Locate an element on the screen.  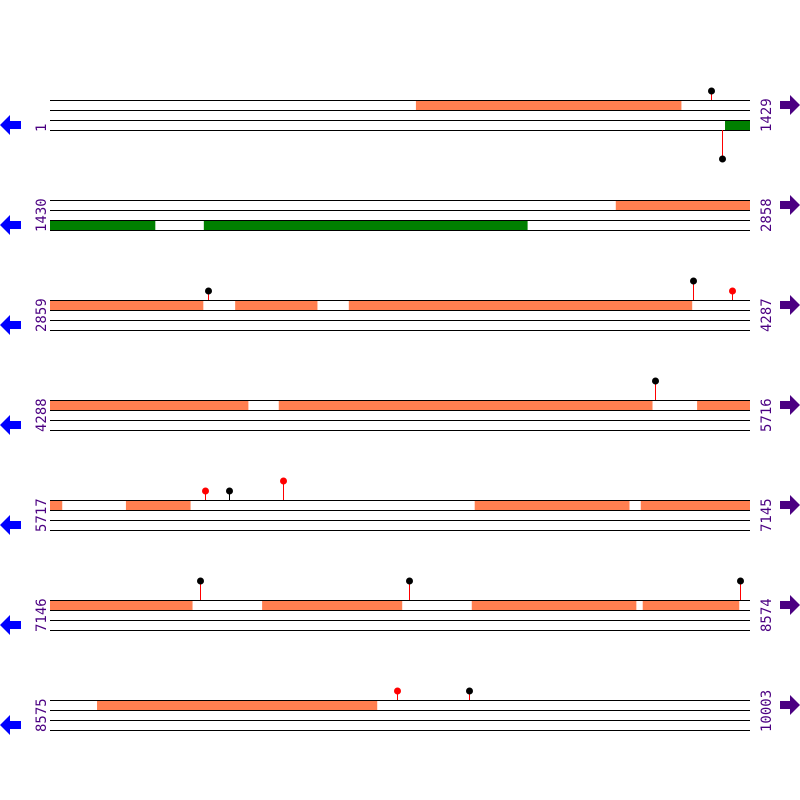
map-row: 1430 2858 is located at coordinates (400, 215).